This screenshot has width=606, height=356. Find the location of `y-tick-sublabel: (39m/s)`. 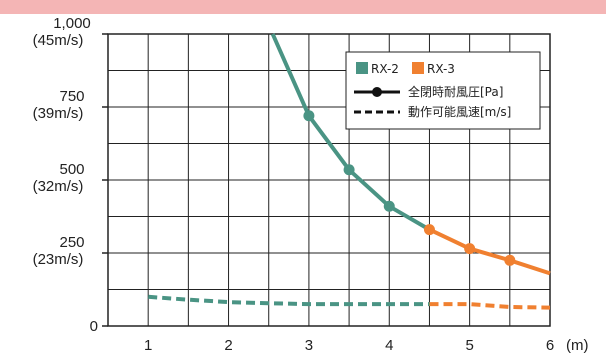

y-tick-sublabel: (39m/s) is located at coordinates (58, 113).